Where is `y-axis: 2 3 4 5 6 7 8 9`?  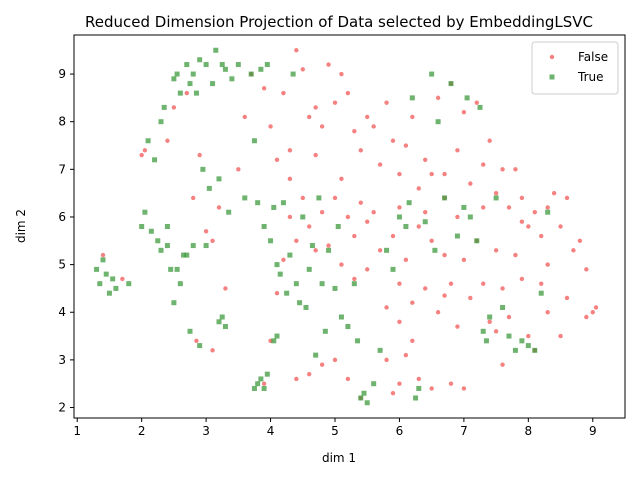
y-axis: 2 3 4 5 6 7 8 9 is located at coordinates (66, 241).